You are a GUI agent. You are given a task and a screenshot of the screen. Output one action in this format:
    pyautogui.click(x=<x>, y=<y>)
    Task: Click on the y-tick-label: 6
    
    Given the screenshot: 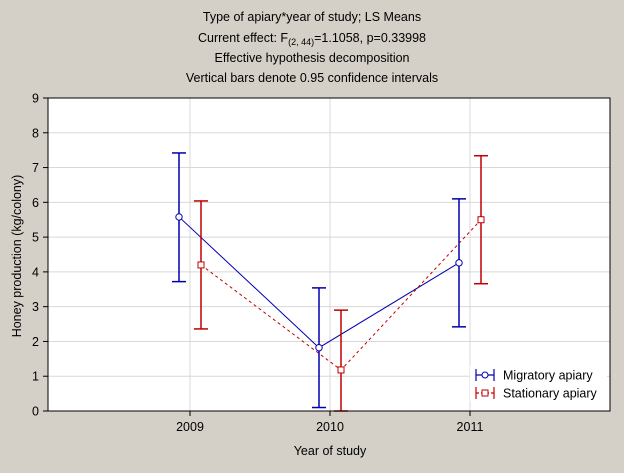 What is the action you would take?
    pyautogui.click(x=35, y=203)
    